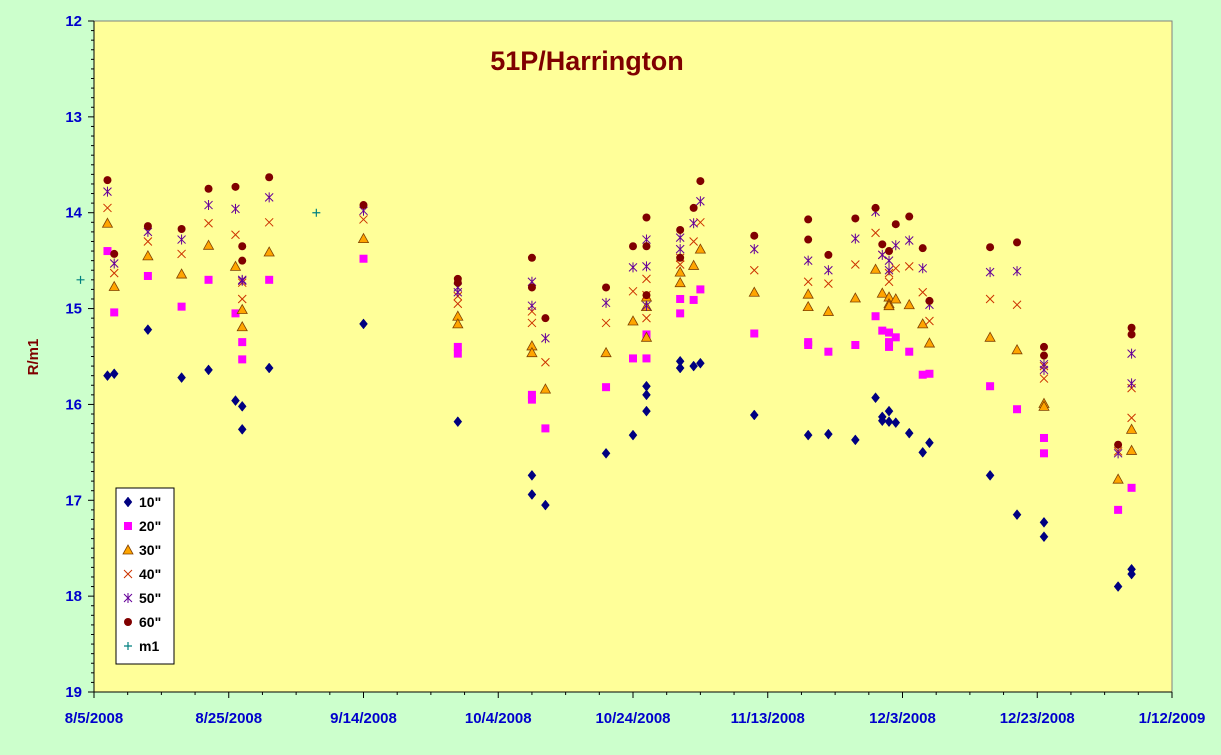 This screenshot has height=755, width=1221. I want to click on x-tick-label: 10/4/2008, so click(498, 718).